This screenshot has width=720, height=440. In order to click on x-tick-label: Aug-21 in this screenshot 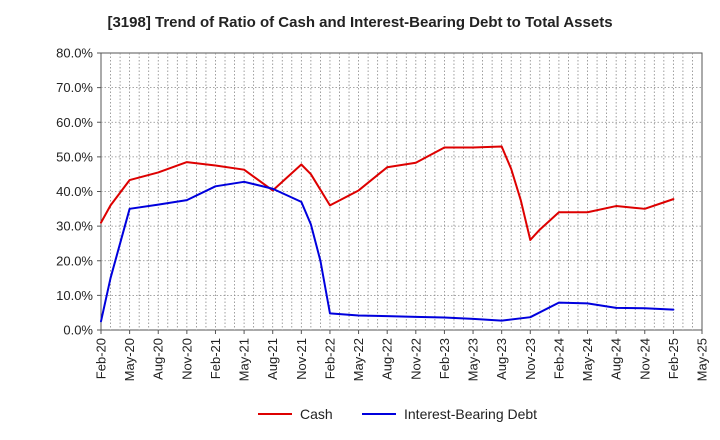, I will do `click(272, 359)`.